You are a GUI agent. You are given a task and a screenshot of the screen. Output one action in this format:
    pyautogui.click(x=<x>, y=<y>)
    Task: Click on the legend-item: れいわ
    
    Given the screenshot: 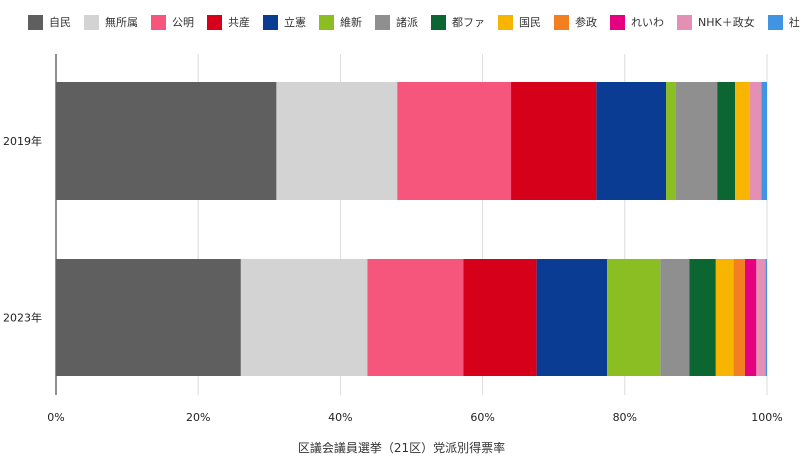 What is the action you would take?
    pyautogui.click(x=637, y=22)
    